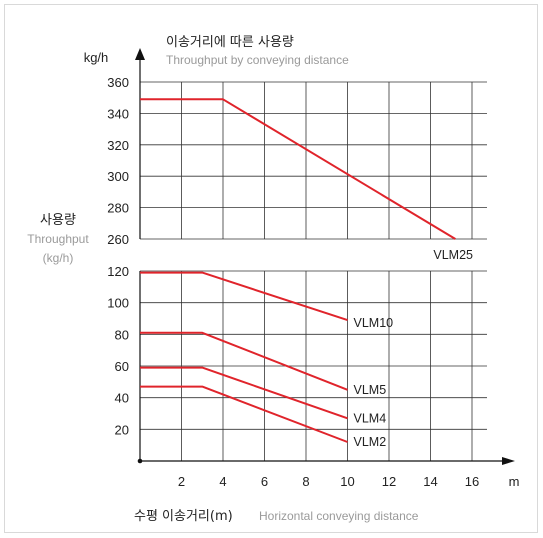 This screenshot has width=543, height=538. I want to click on y-tick-label: 280, so click(118, 208).